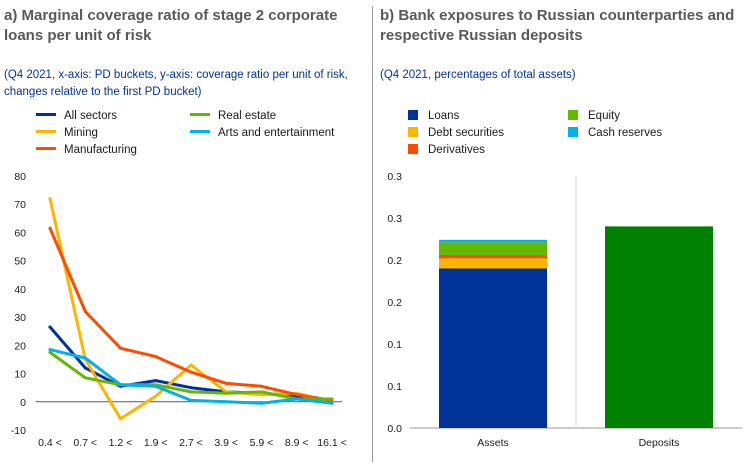  Describe the element at coordinates (394, 429) in the screenshot. I see `y-tick-label: 0.0` at that location.